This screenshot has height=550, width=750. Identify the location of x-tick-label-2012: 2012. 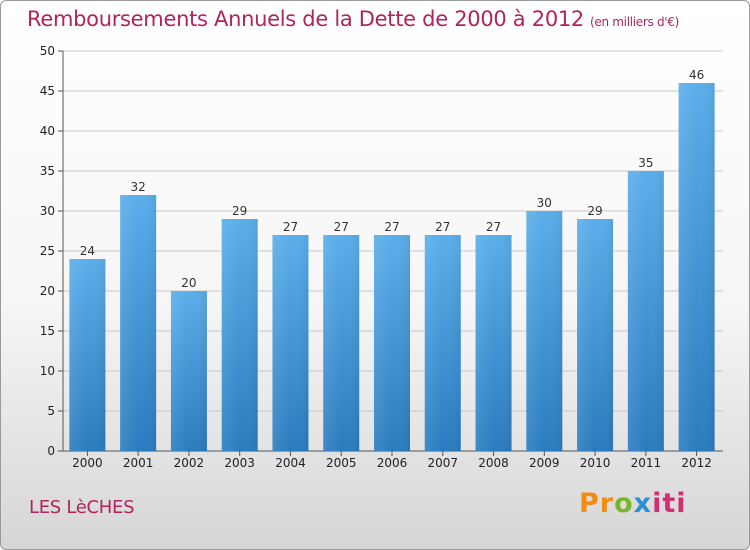
(696, 463).